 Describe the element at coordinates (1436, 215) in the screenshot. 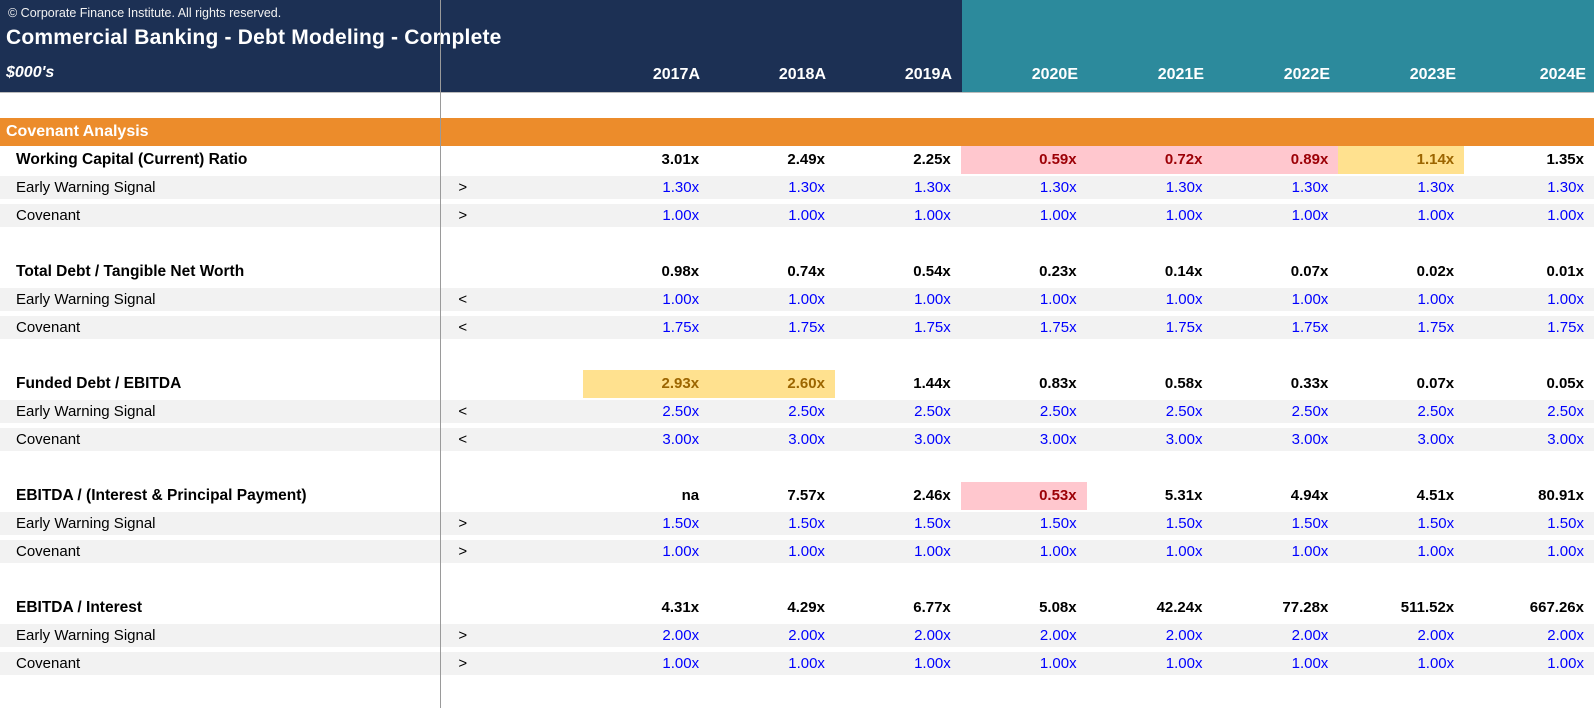

I see `covenant-value-2023E: 1.00x` at that location.